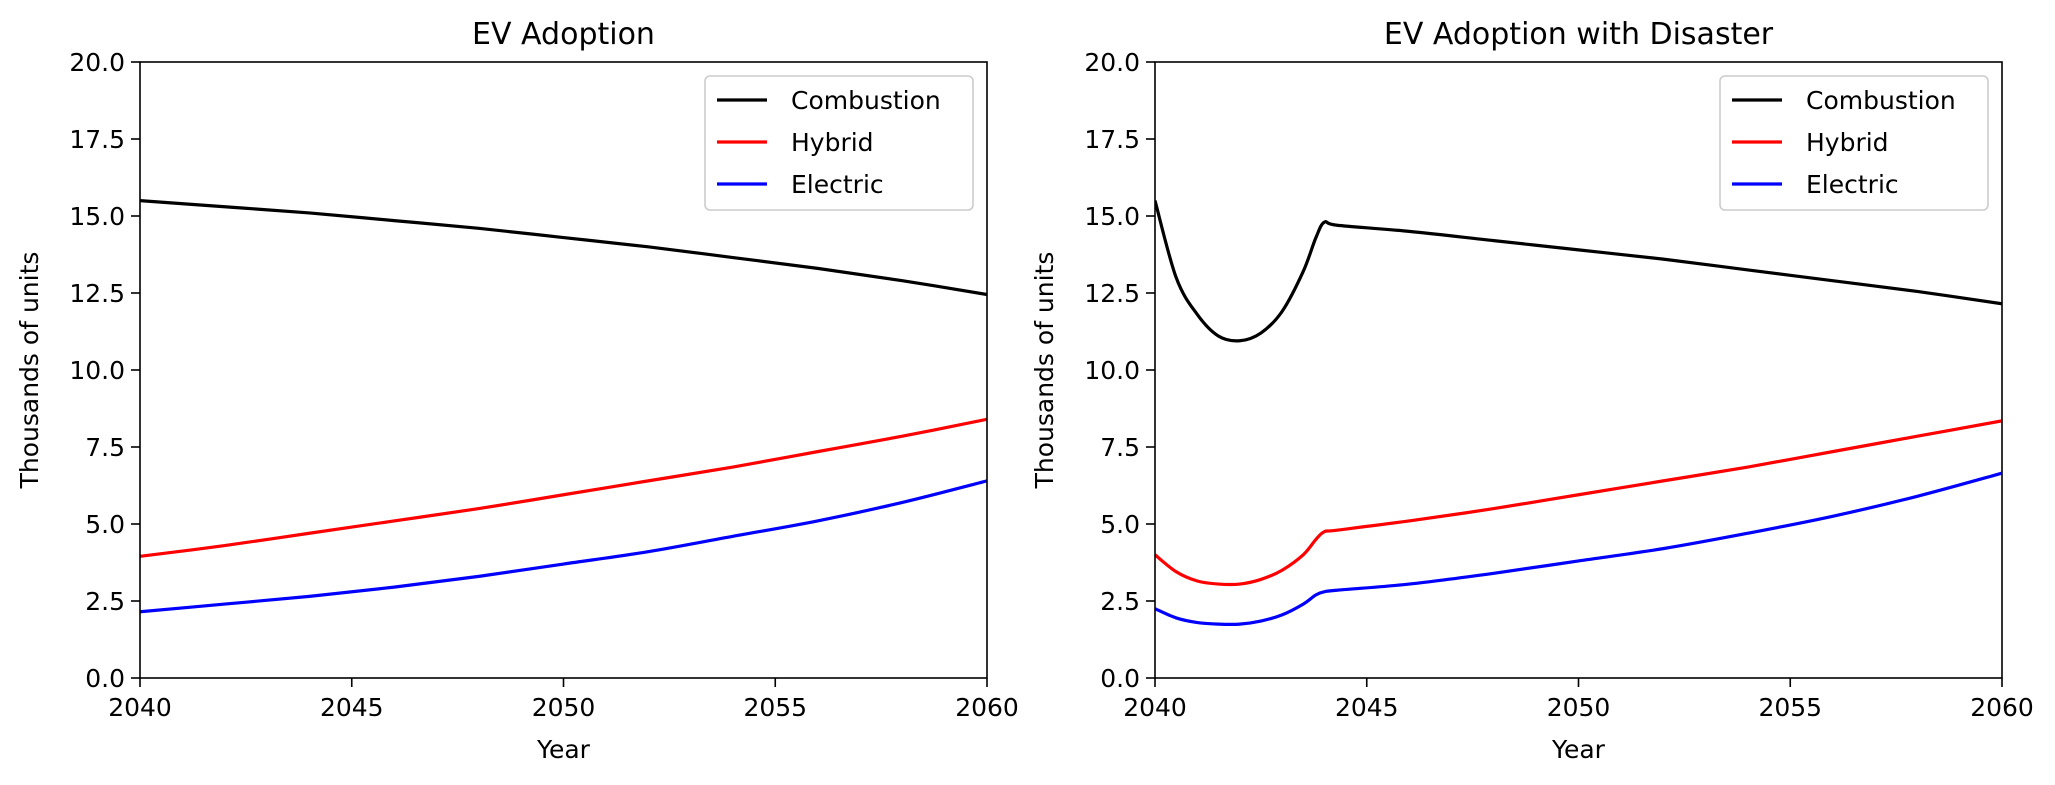 This screenshot has height=785, width=2055. Describe the element at coordinates (1579, 34) in the screenshot. I see `chart-title: EV Adoption with Disaster` at that location.